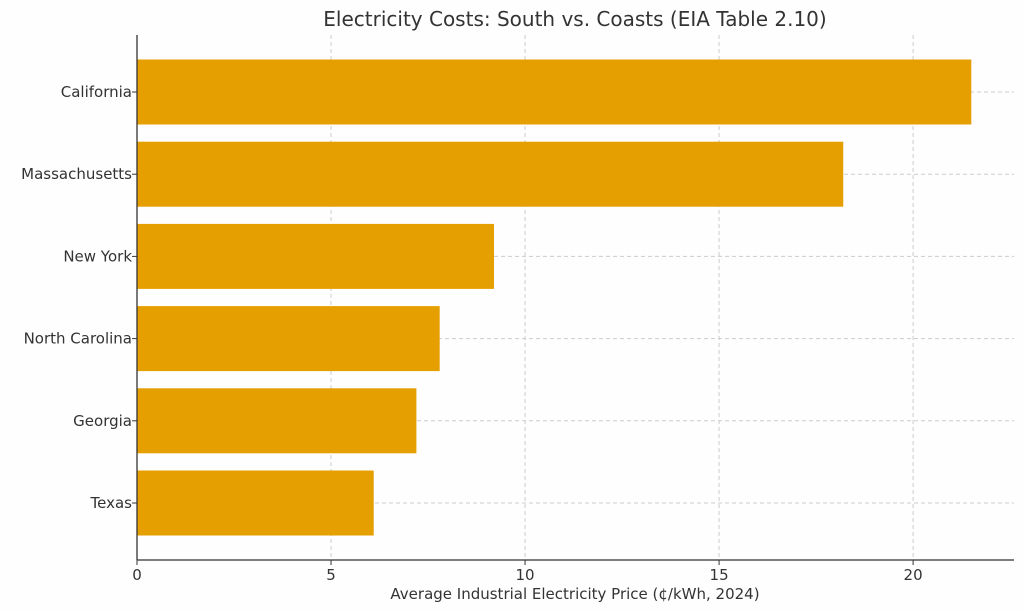 The height and width of the screenshot is (613, 1024). I want to click on x-tick-label: 10, so click(525, 575).